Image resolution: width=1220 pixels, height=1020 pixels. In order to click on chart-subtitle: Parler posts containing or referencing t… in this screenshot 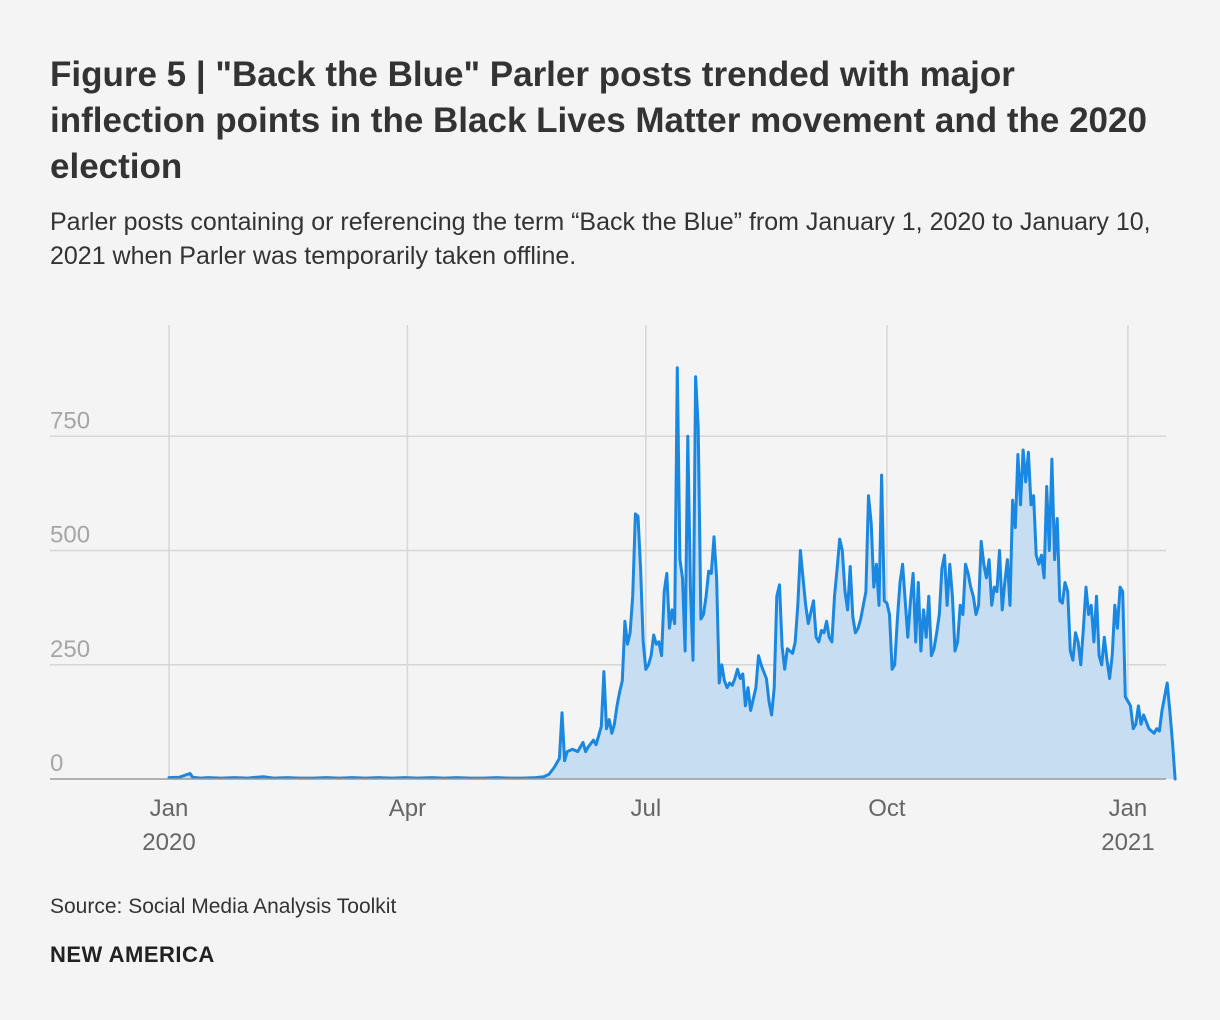, I will do `click(600, 239)`.